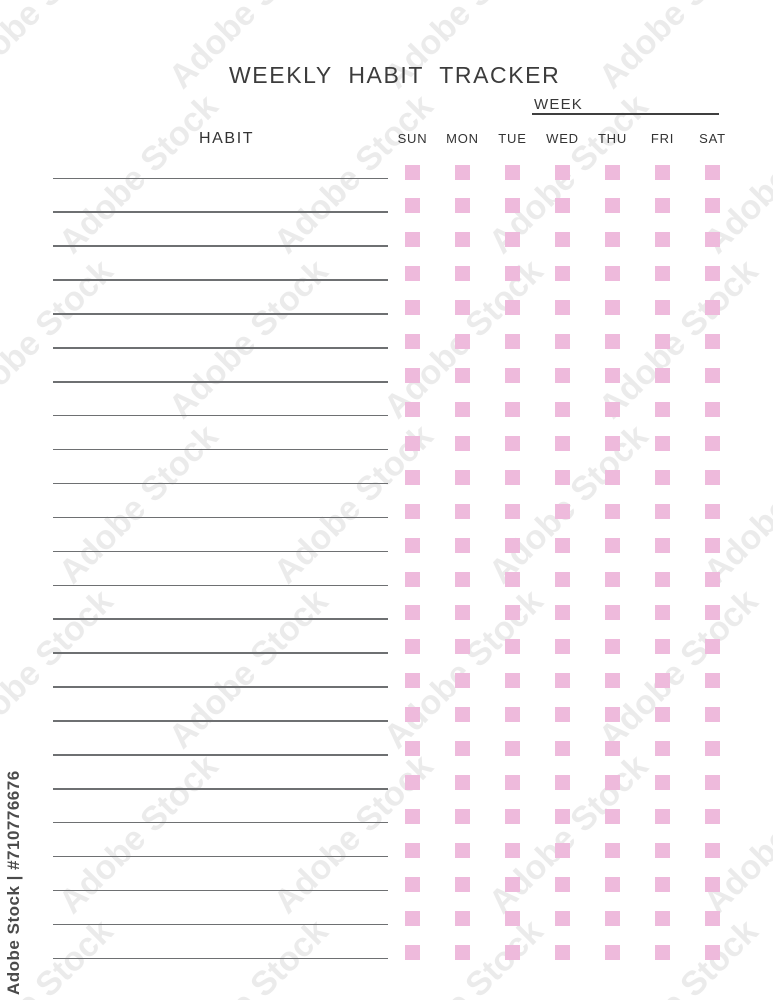 The image size is (773, 1000). I want to click on day-header-thu: THU, so click(612, 138).